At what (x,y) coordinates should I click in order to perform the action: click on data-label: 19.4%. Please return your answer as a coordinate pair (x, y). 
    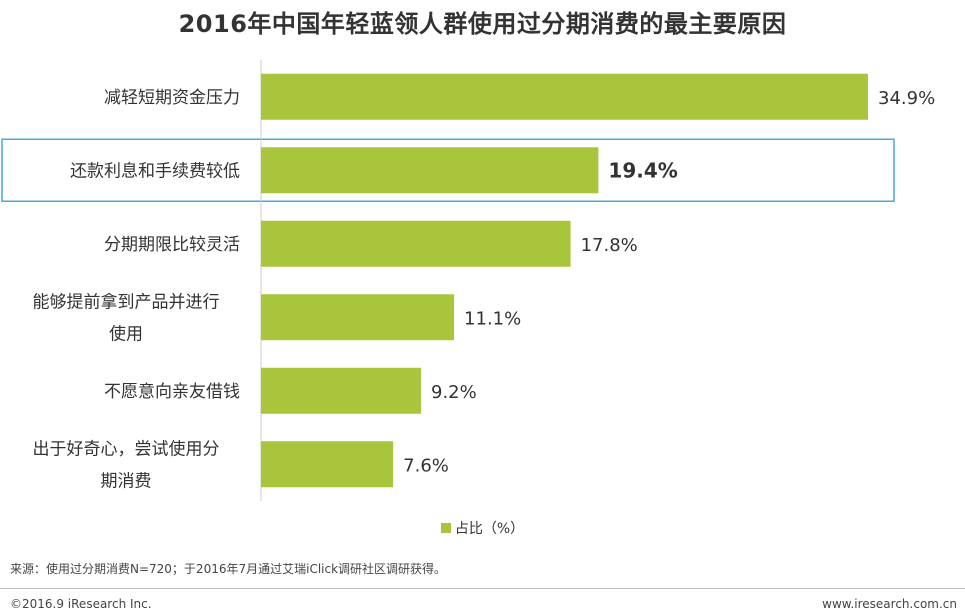
    Looking at the image, I should click on (642, 170).